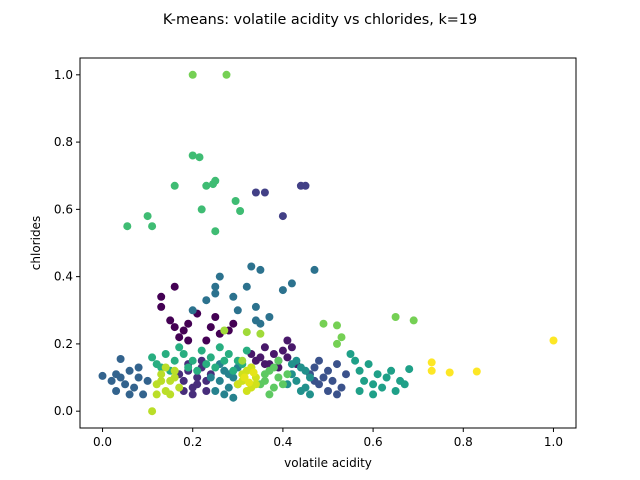  Describe the element at coordinates (463, 442) in the screenshot. I see `x-tick-label: 0.8` at that location.